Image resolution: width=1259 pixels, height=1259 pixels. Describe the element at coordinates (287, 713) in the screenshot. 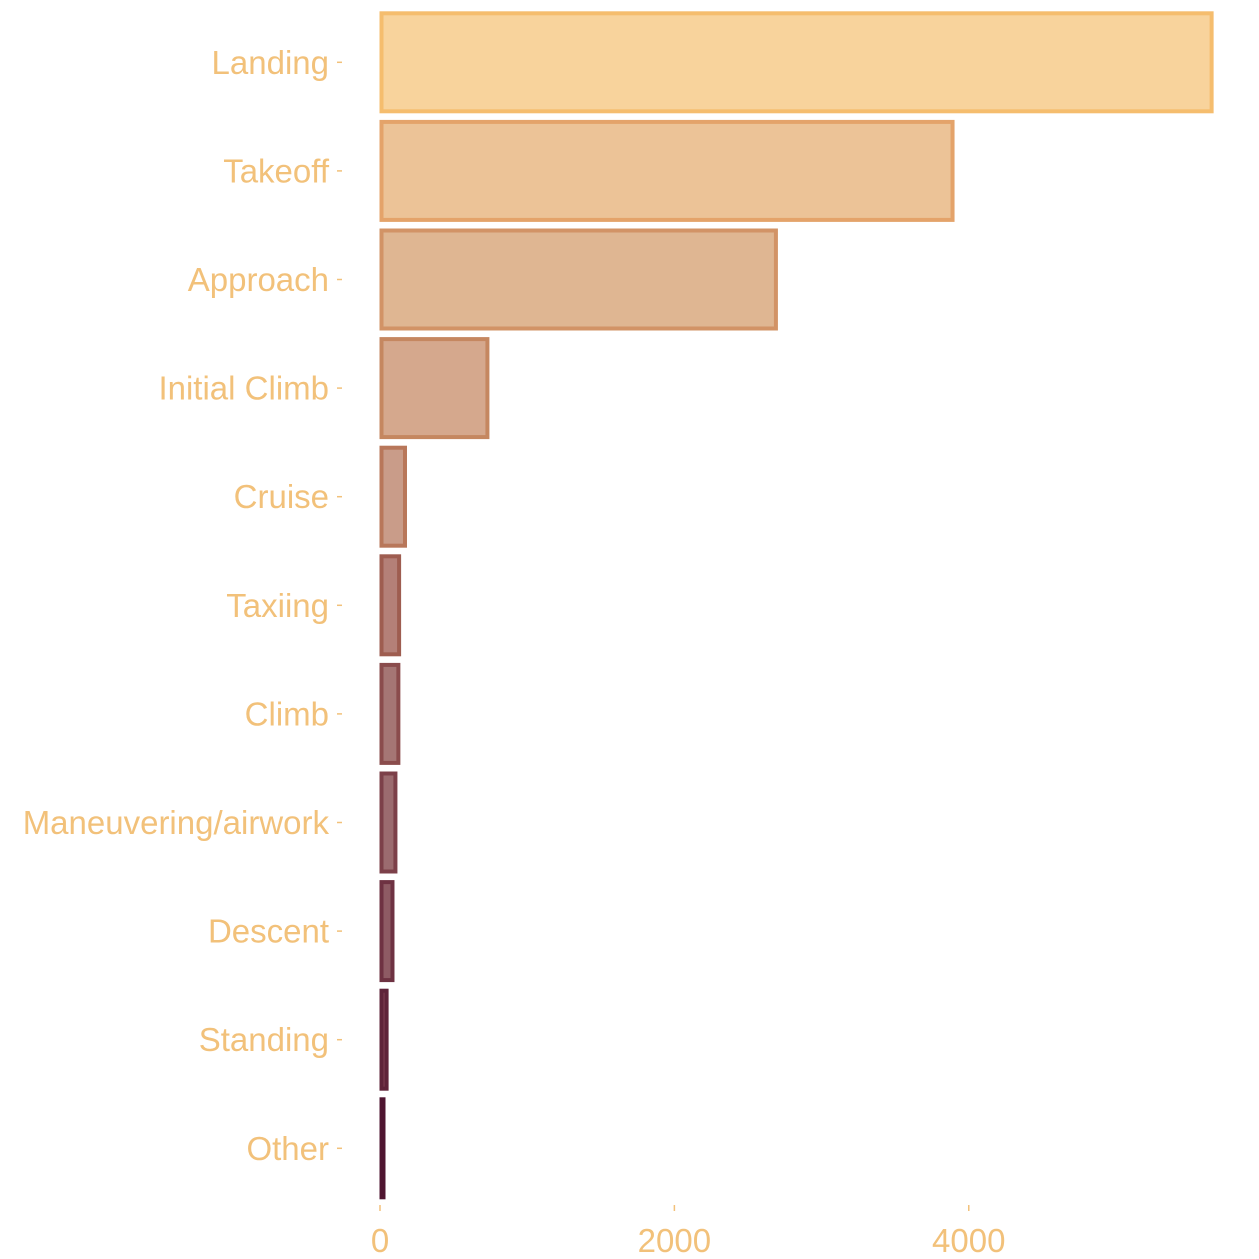

I see `y-tick-label: Climb` at that location.